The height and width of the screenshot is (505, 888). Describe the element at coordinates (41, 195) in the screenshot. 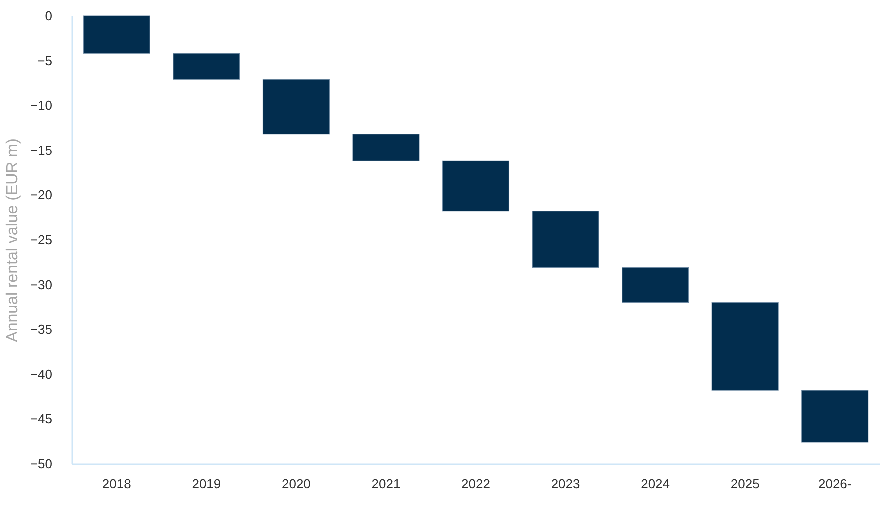

I see `y-tick-label: −20` at that location.